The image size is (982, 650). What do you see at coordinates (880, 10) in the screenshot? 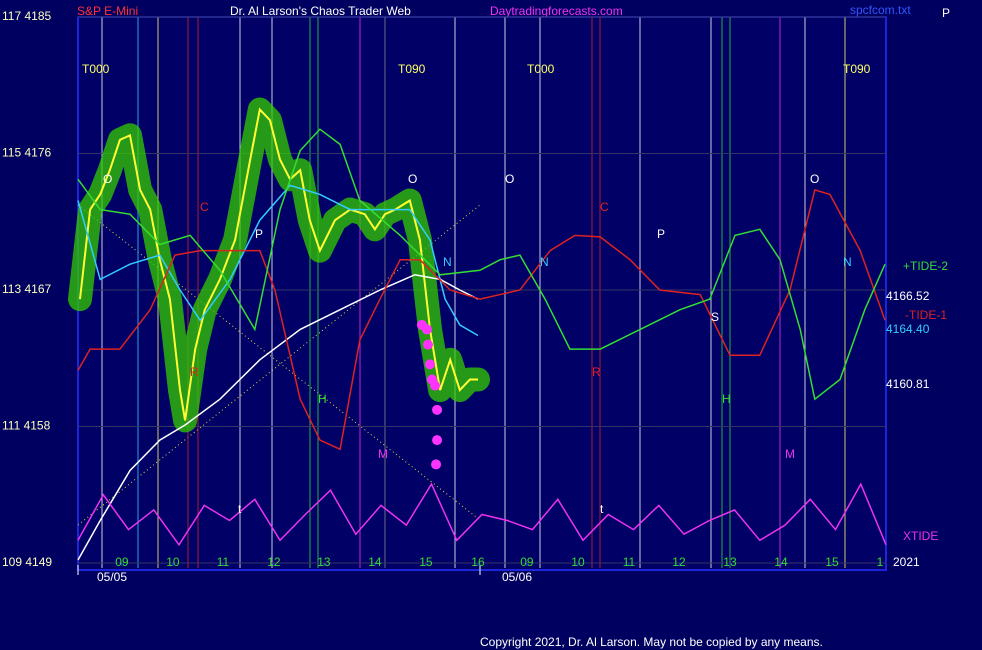
I see `file-label: spcfcom.txt` at bounding box center [880, 10].